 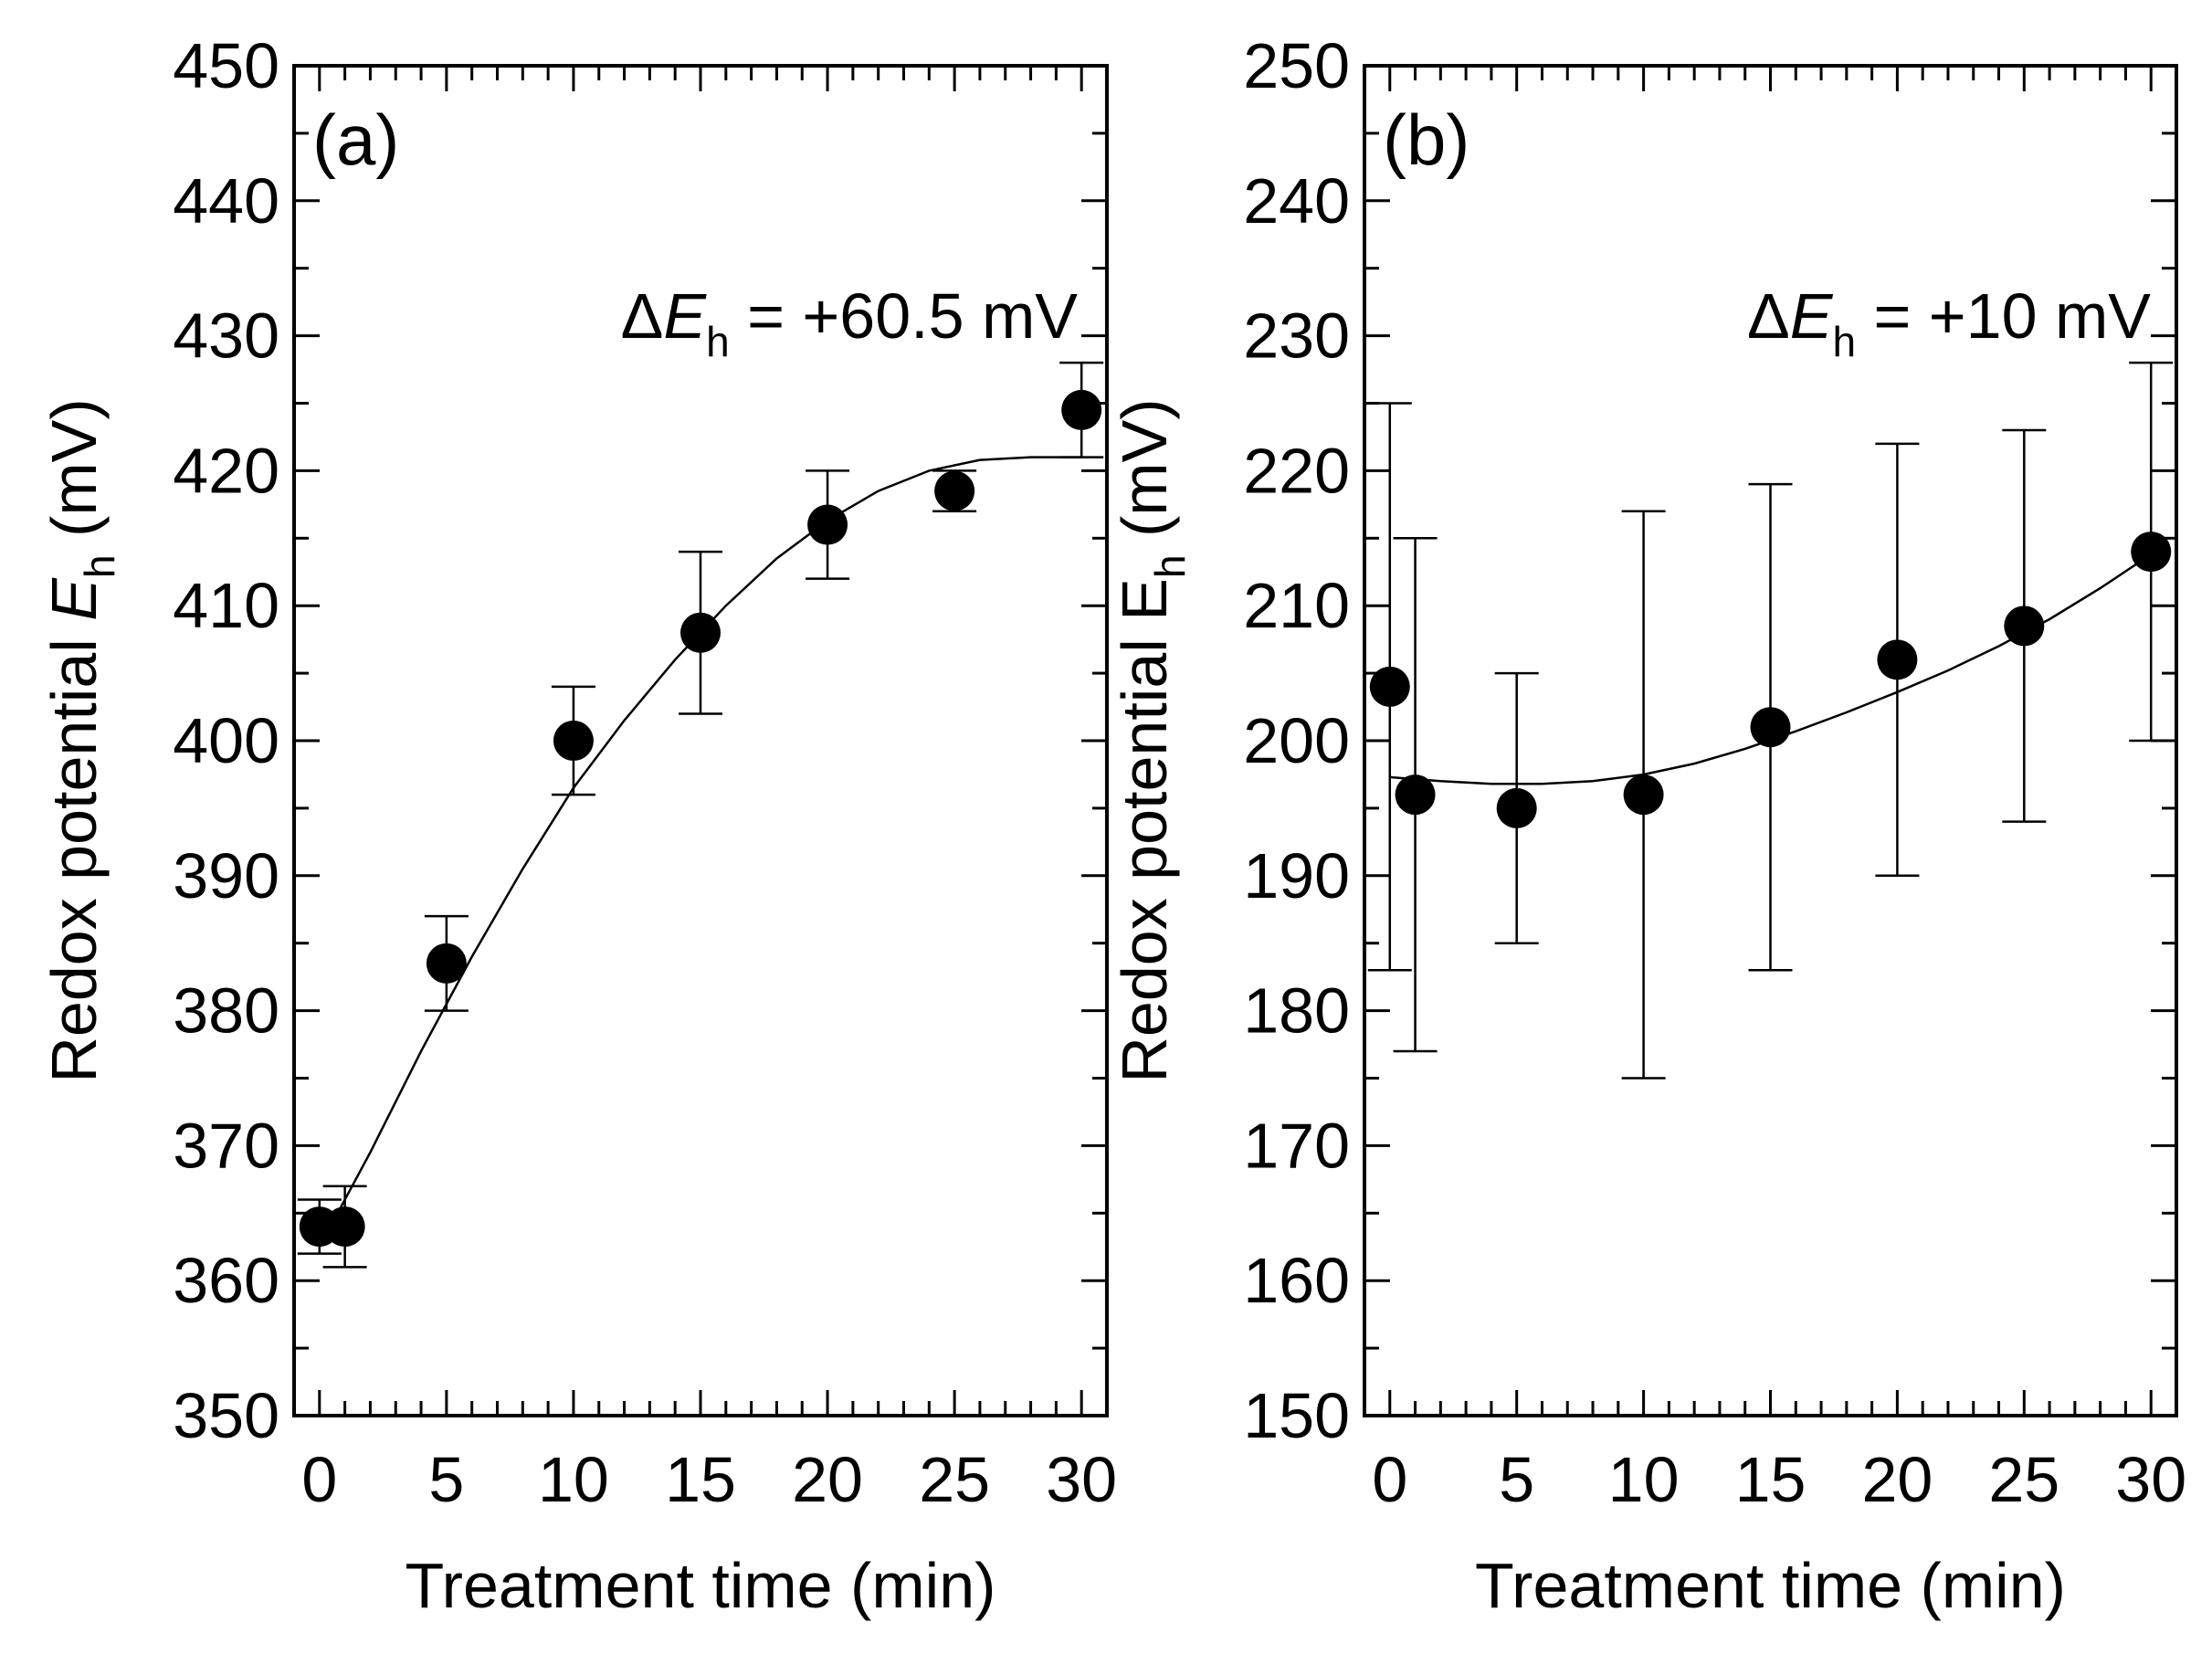 What do you see at coordinates (226, 1415) in the screenshot?
I see `y-tick-label-a: 350` at bounding box center [226, 1415].